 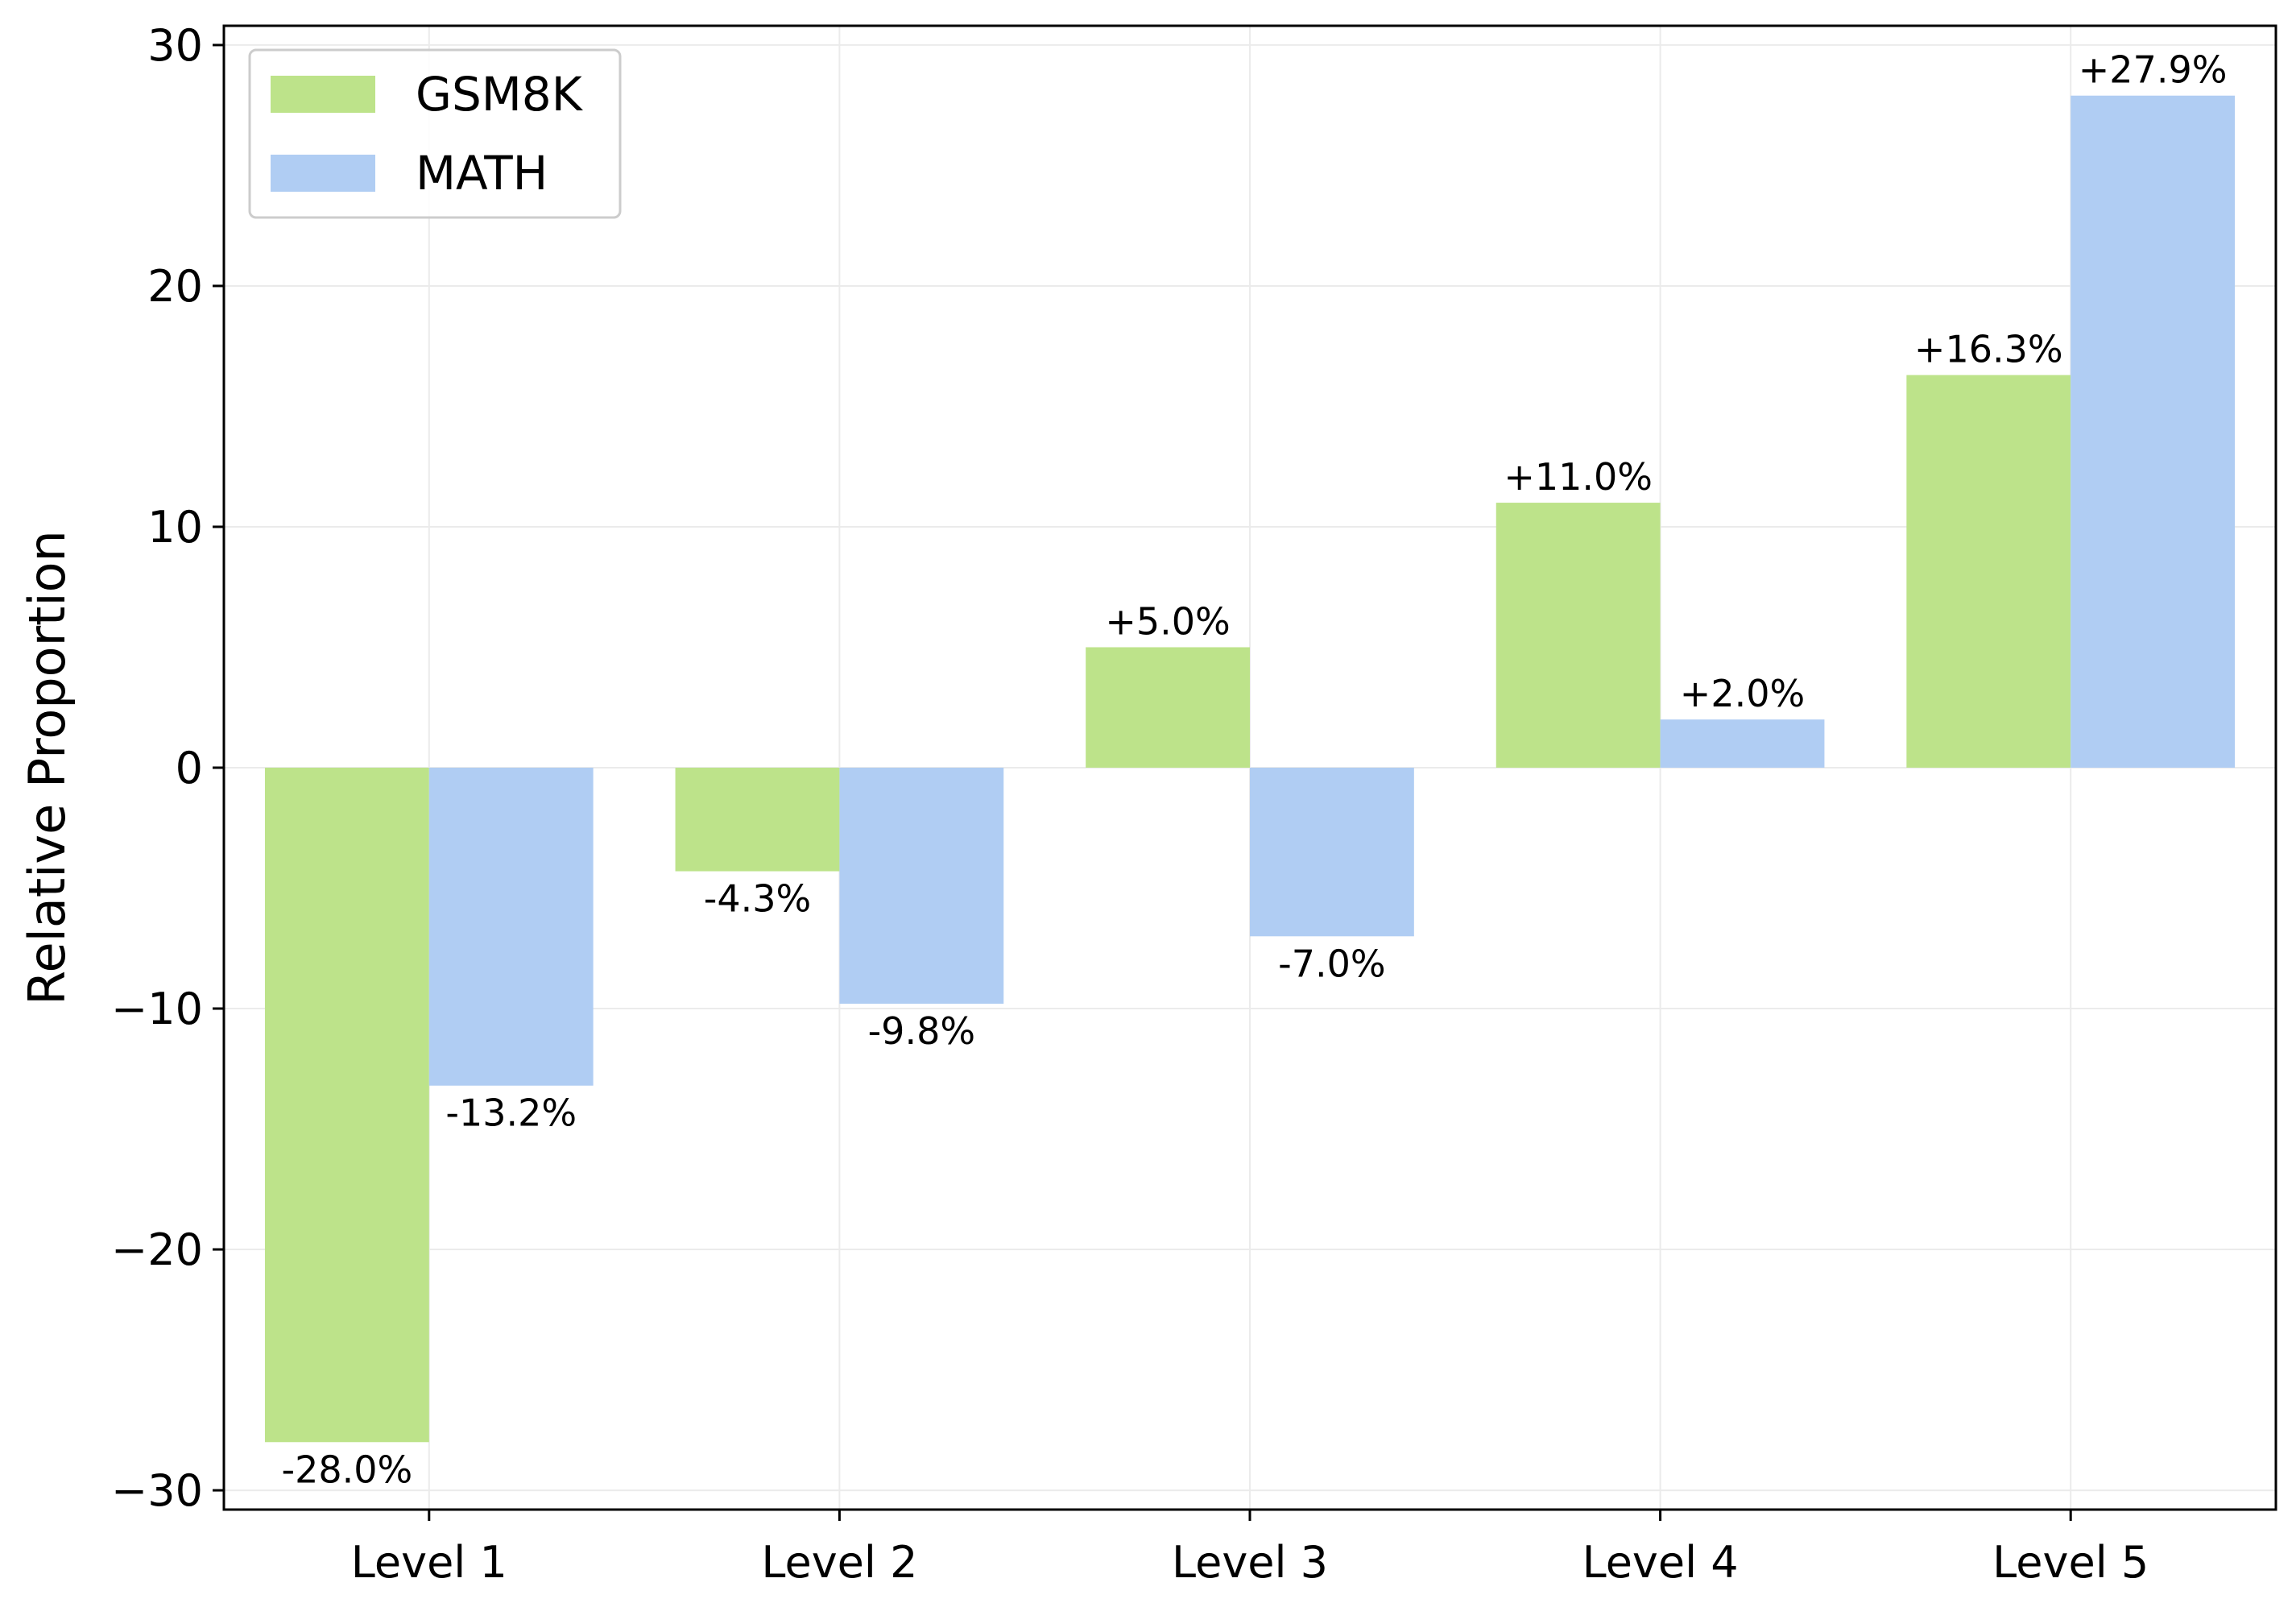 What do you see at coordinates (500, 94) in the screenshot?
I see `legend-label-gsm8k: GSM8K` at bounding box center [500, 94].